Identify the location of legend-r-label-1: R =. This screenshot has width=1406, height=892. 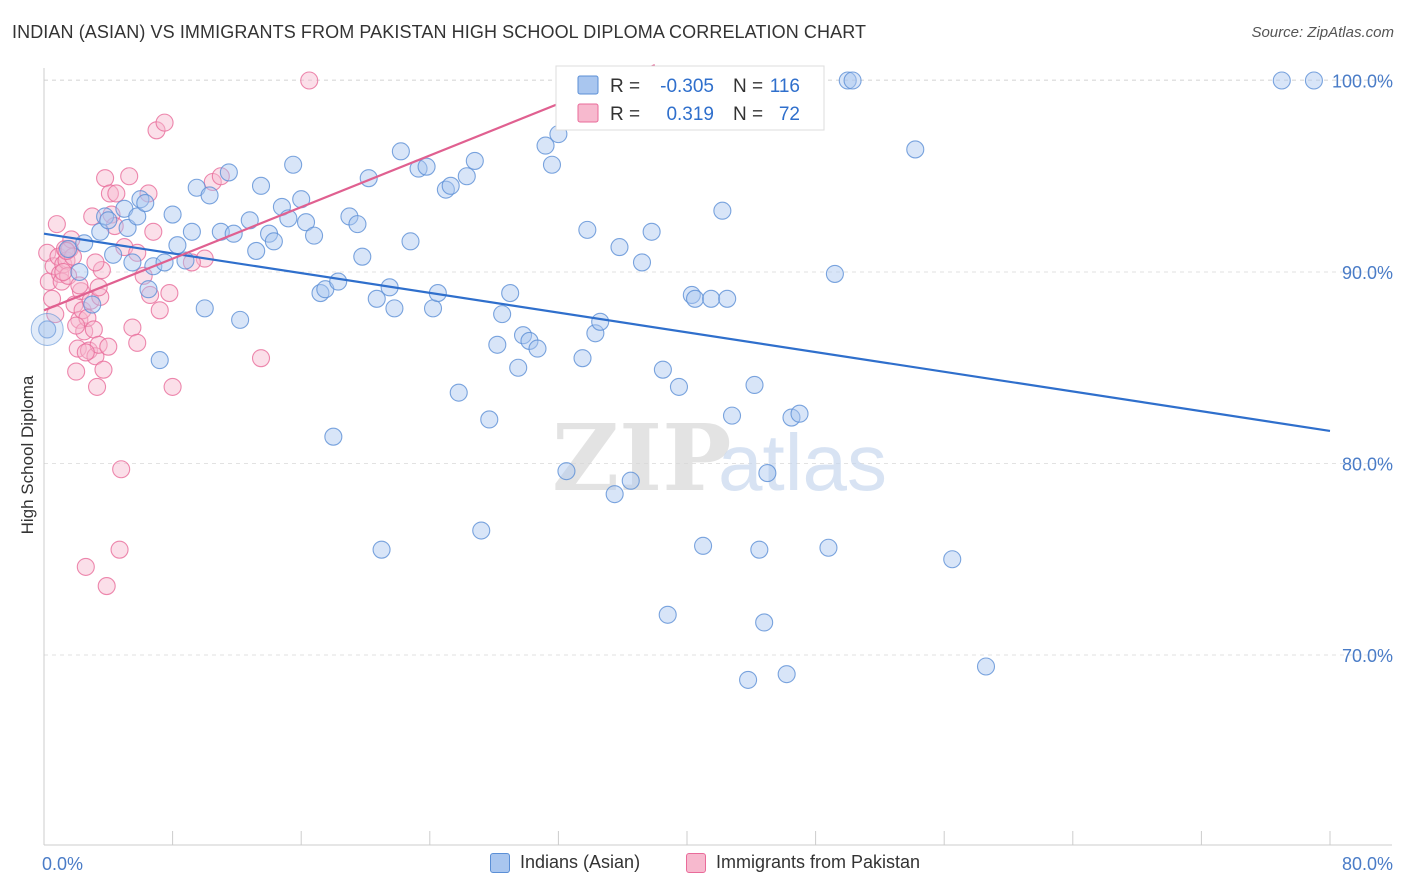
(625, 86).